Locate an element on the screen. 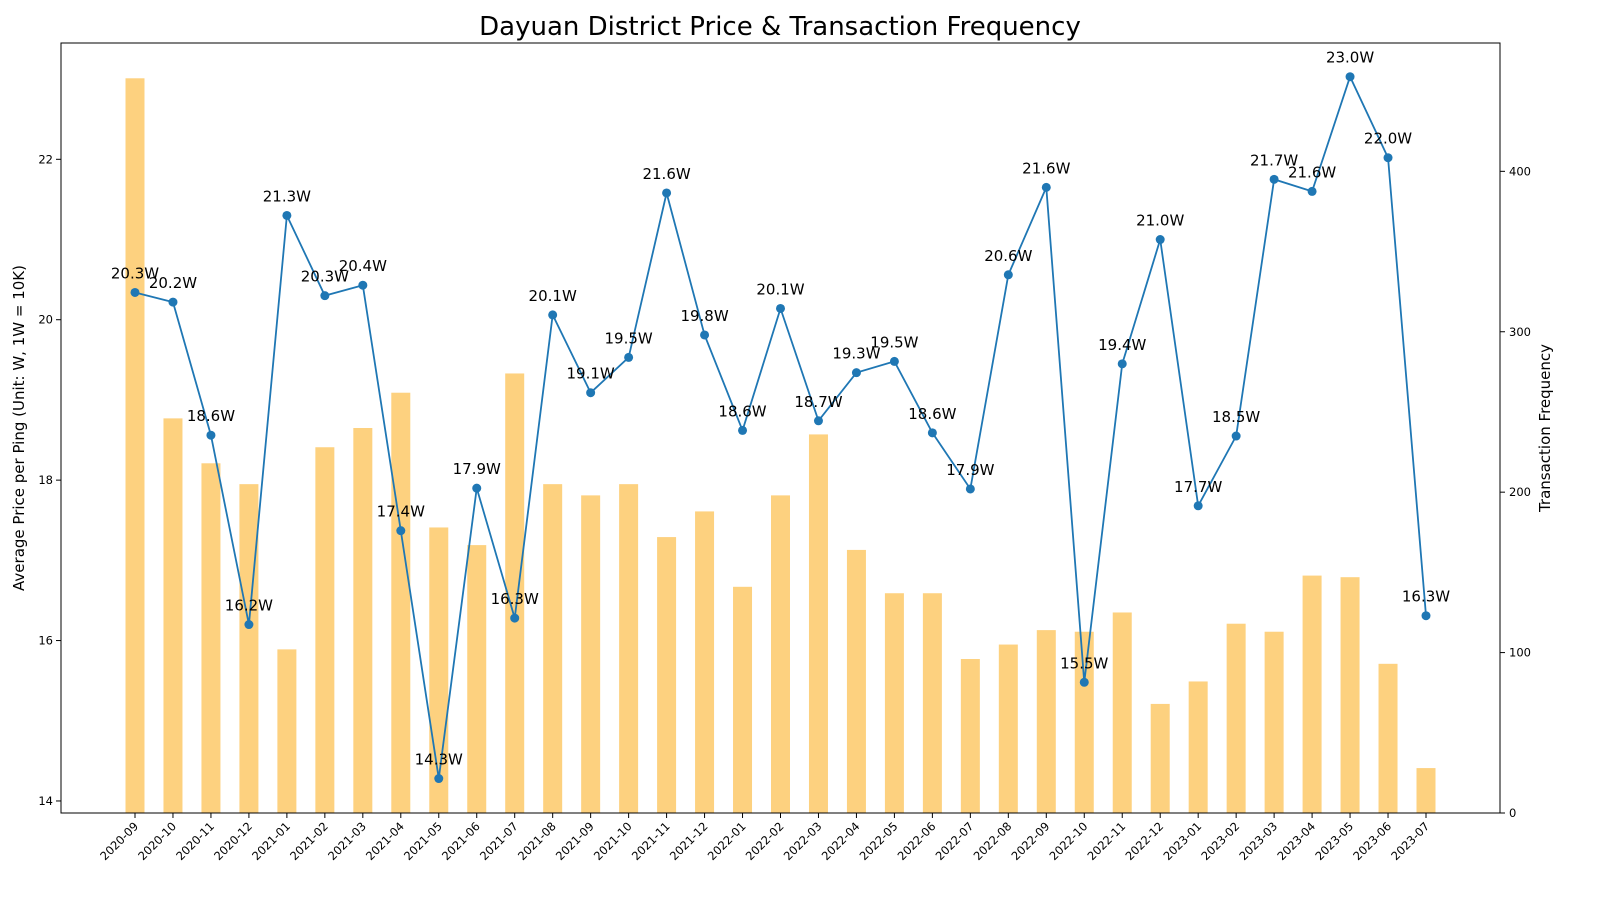 The width and height of the screenshot is (1600, 900). data-label-2023-06: 22.0W is located at coordinates (1388, 139).